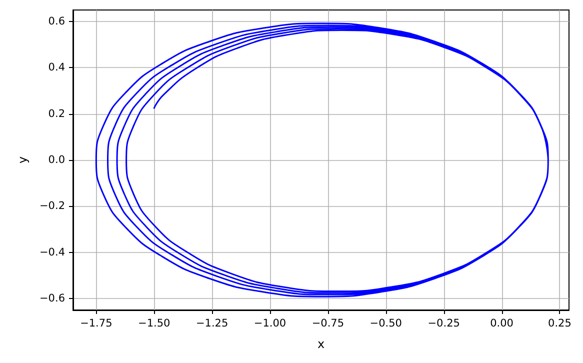 The height and width of the screenshot is (363, 583). I want to click on y-axis-title: y, so click(23, 160).